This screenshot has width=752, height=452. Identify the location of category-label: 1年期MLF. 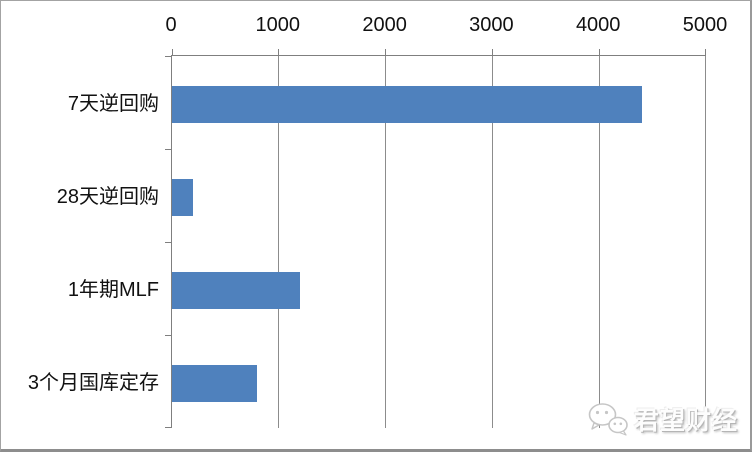
(113, 289).